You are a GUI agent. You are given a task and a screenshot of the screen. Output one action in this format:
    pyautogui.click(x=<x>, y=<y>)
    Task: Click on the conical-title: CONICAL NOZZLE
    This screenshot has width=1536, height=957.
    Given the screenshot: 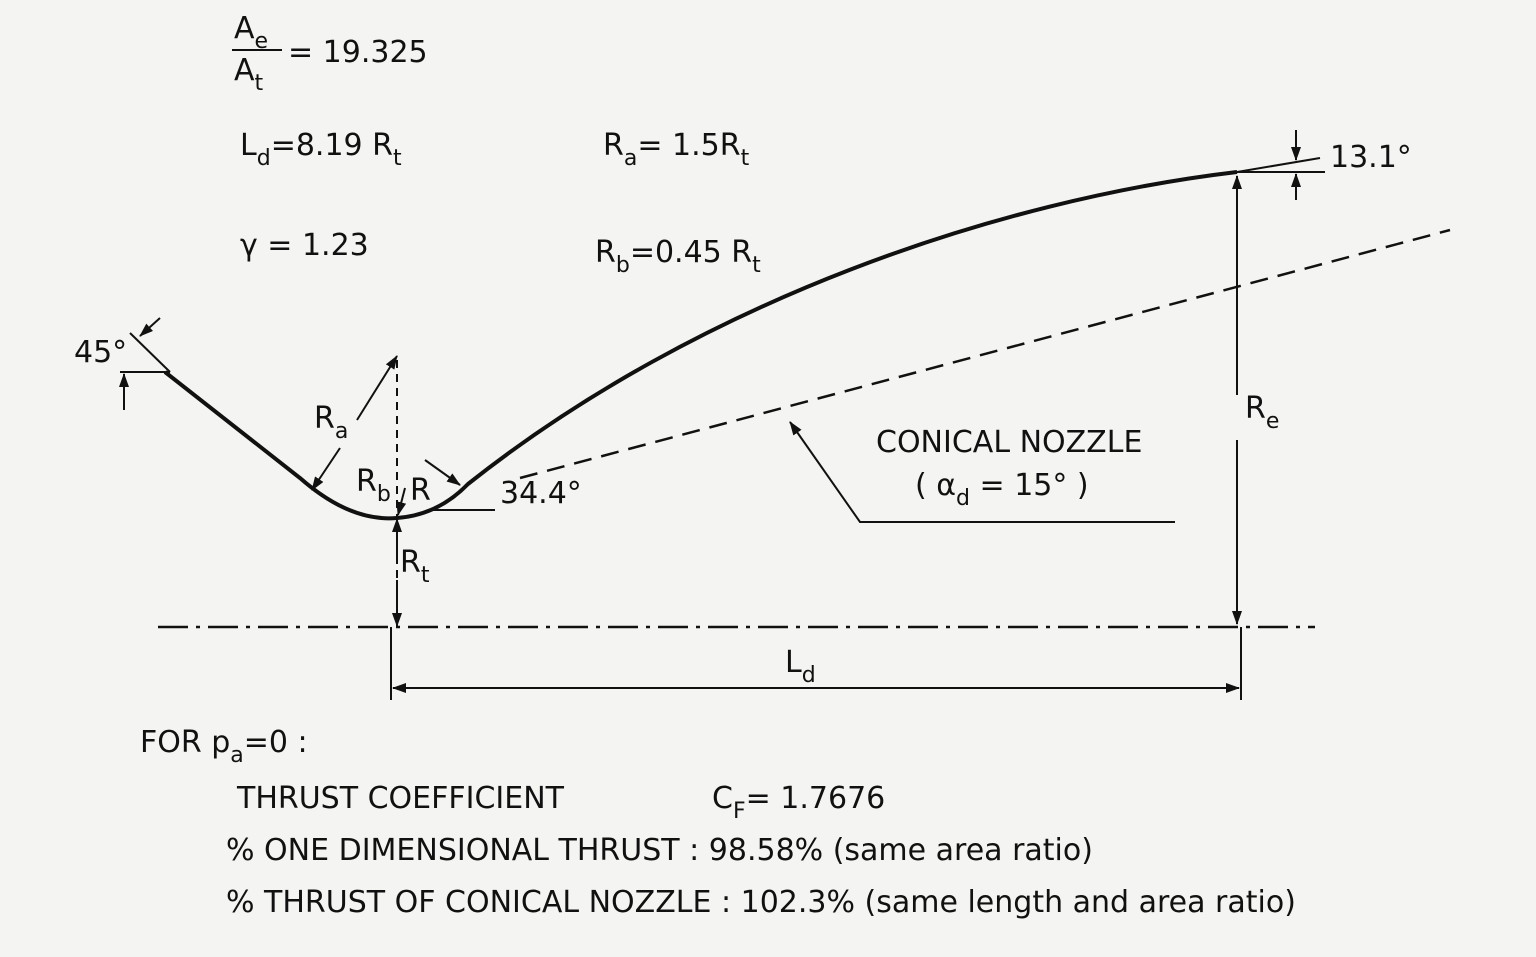 What is the action you would take?
    pyautogui.click(x=1009, y=442)
    